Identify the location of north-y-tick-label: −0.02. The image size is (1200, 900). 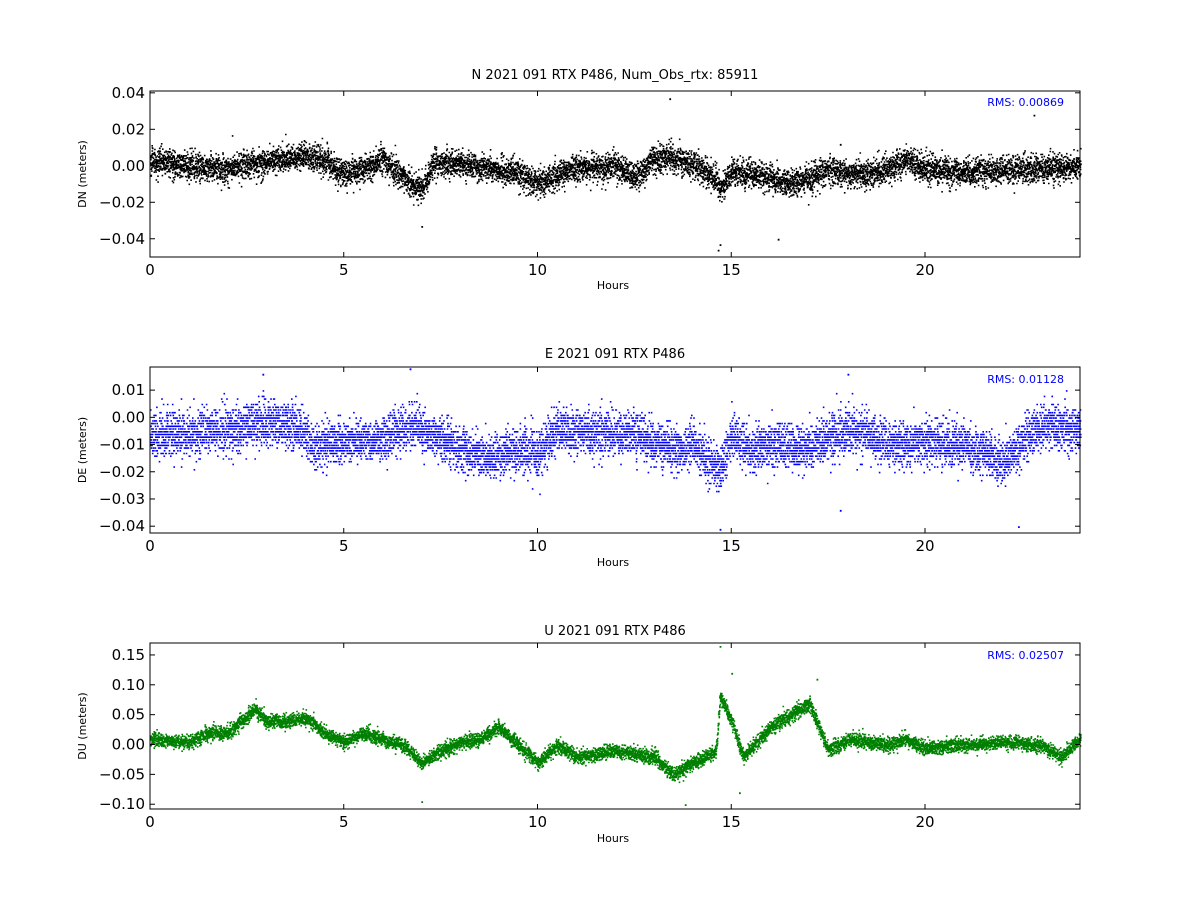
(122, 202).